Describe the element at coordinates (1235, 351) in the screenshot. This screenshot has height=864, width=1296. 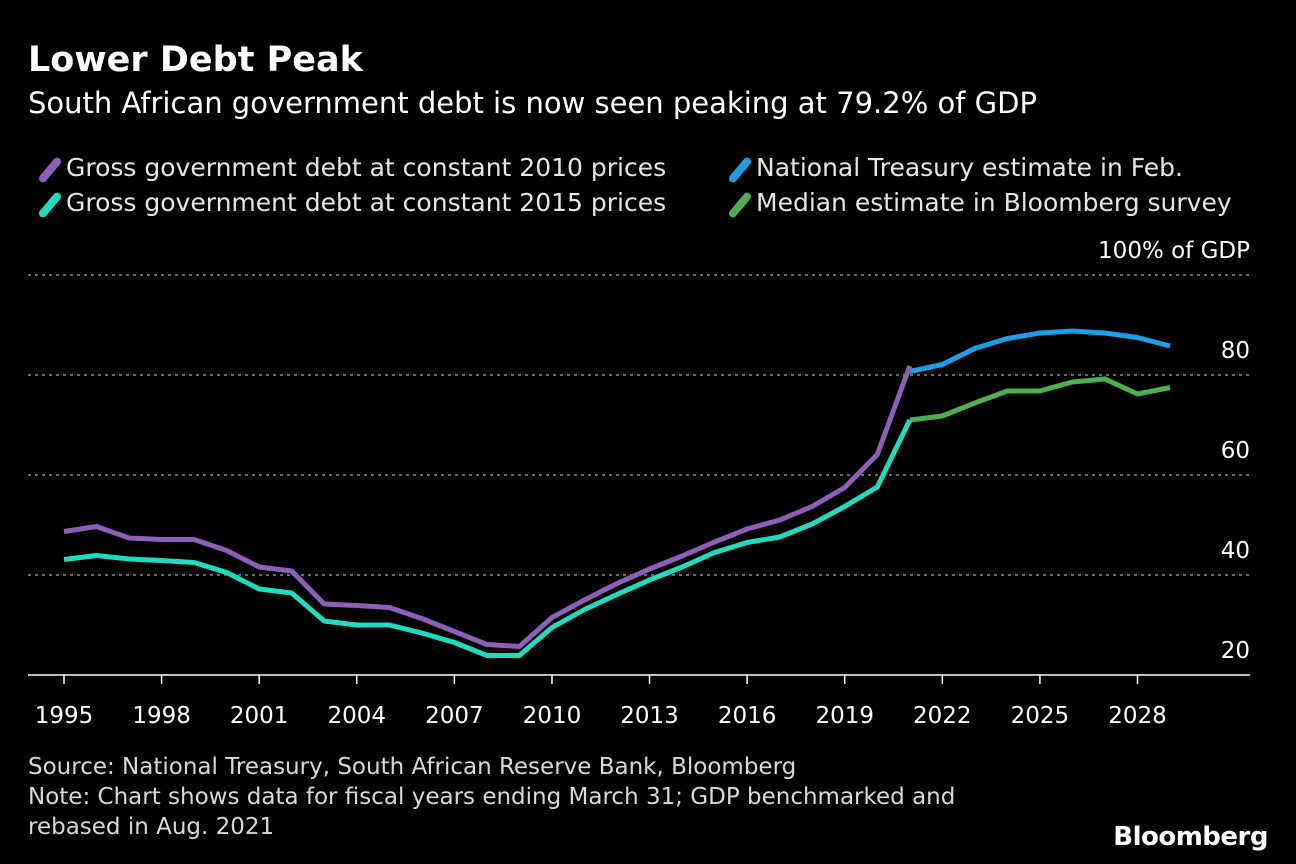
I see `y-tick-label-80: 80` at that location.